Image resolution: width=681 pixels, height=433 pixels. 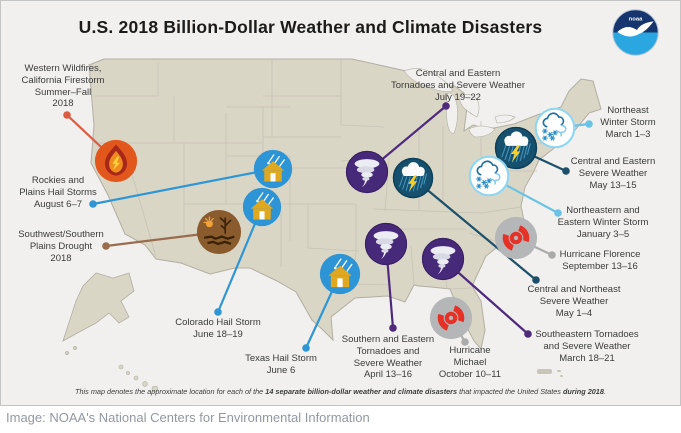 I want to click on noaa-logo-text: noaa, so click(x=636, y=19).